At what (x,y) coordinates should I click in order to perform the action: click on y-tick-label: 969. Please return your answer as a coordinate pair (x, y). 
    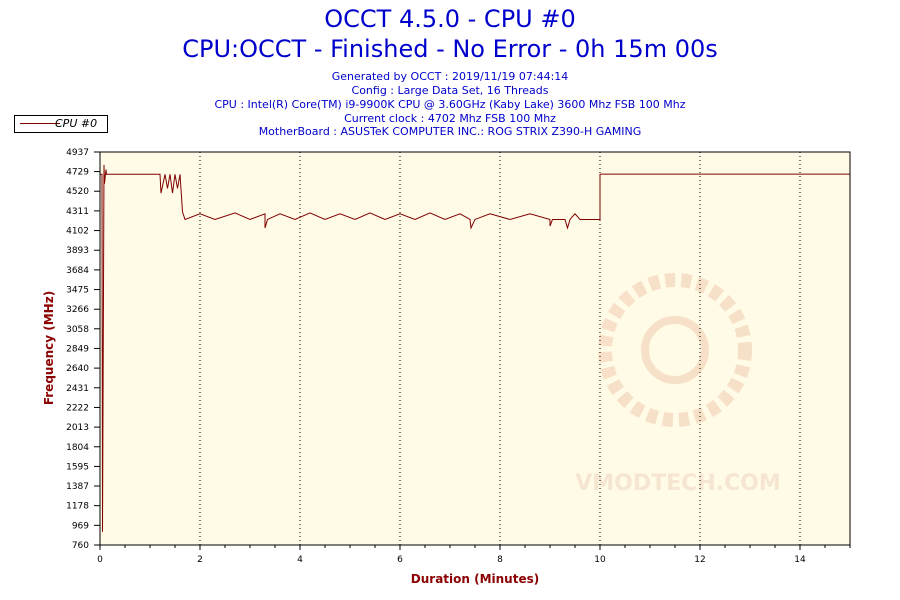
    Looking at the image, I should click on (80, 526).